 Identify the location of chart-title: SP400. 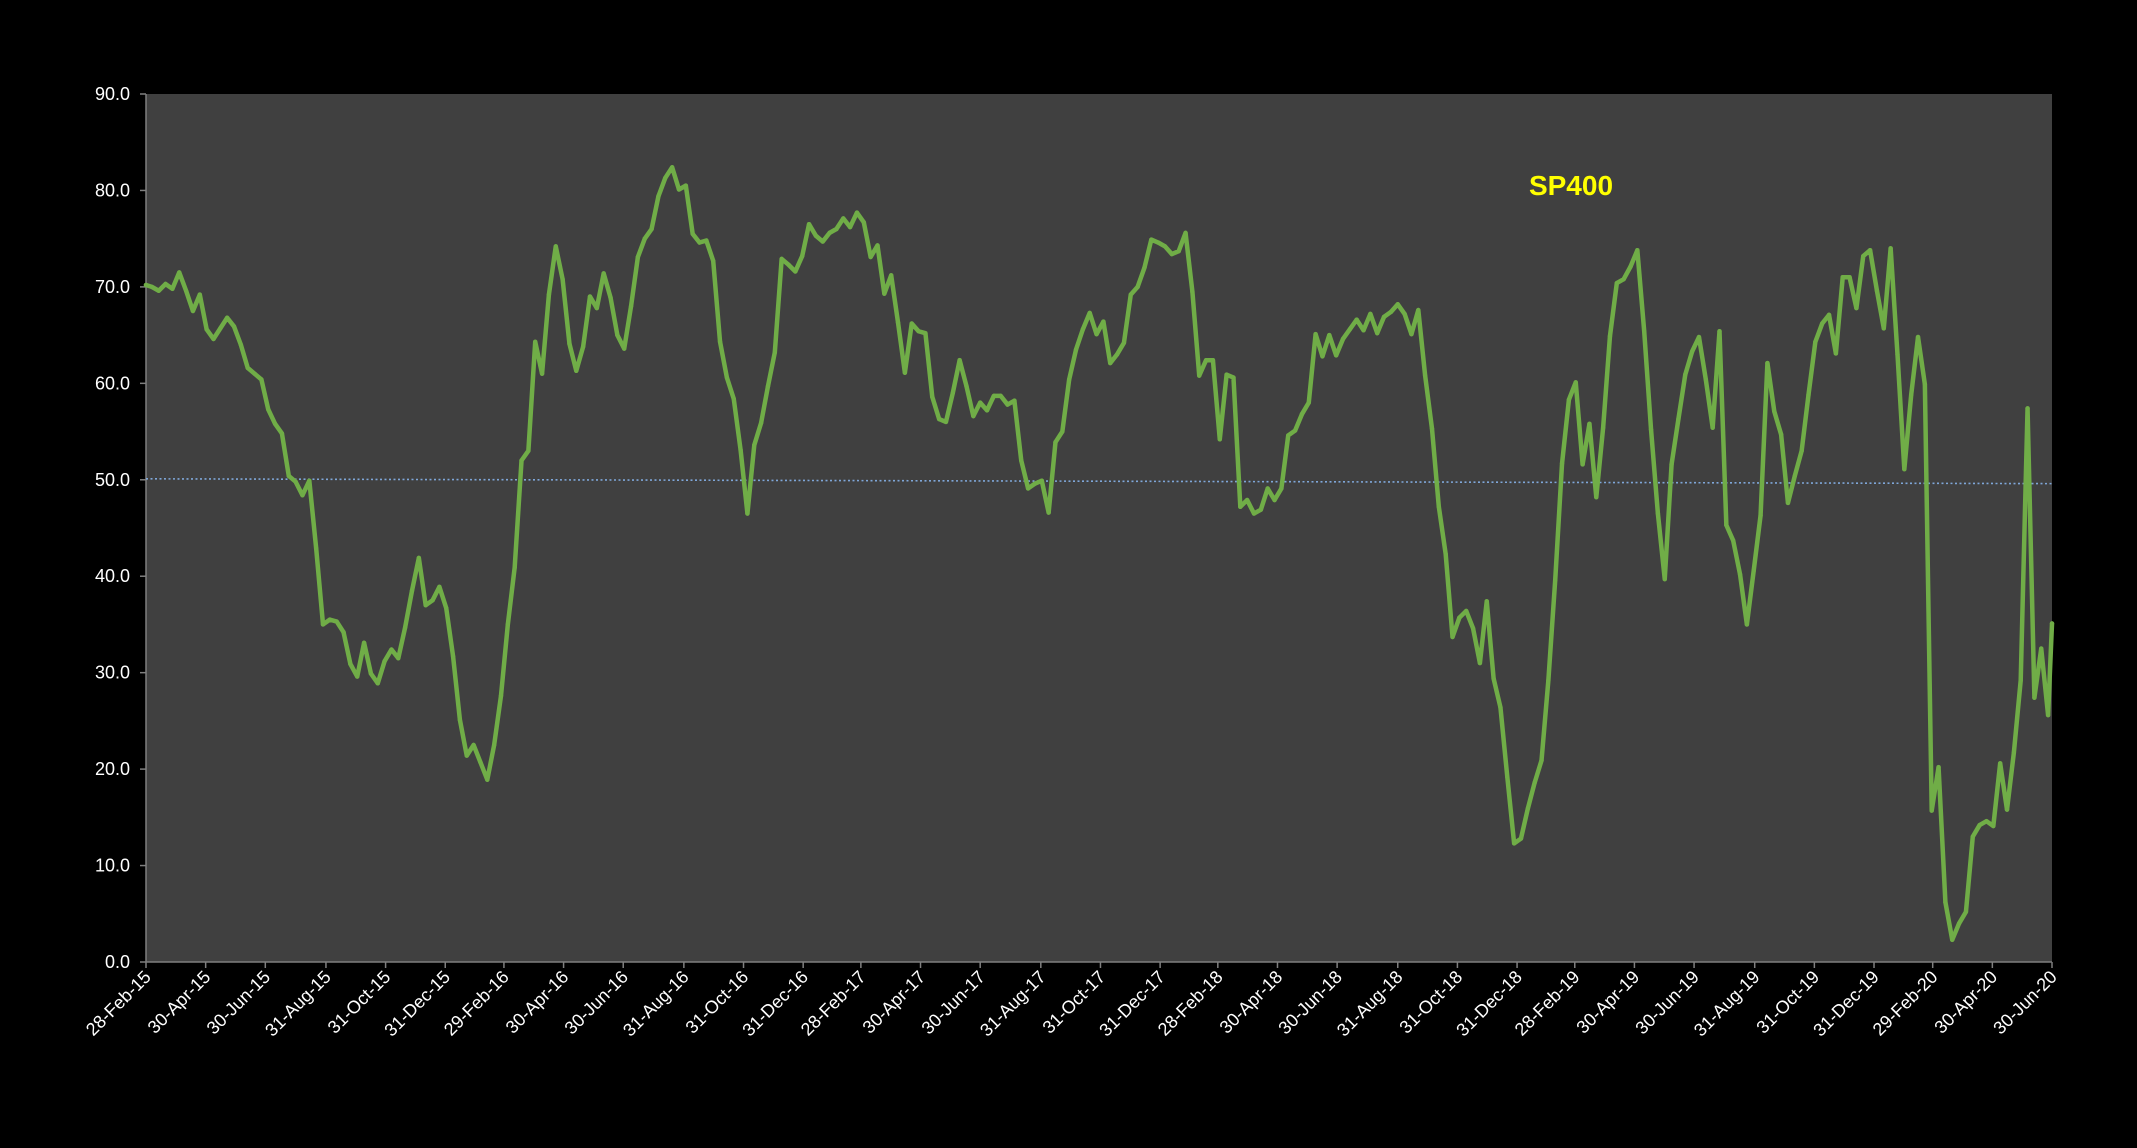
(1571, 185).